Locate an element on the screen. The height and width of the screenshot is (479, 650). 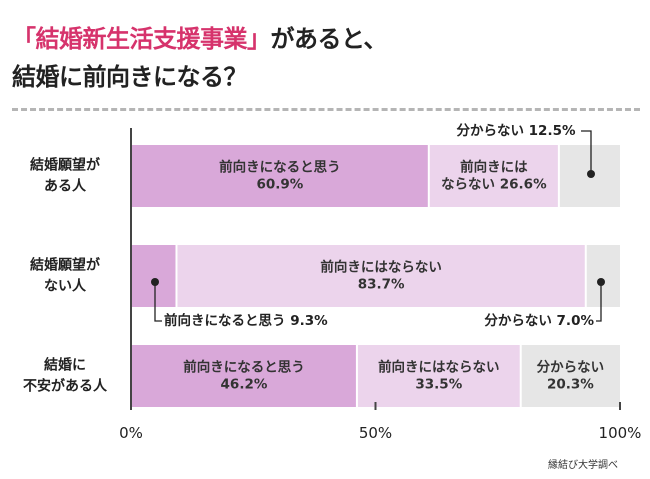
data-label: 前向きになると思う 46.2% is located at coordinates (244, 376).